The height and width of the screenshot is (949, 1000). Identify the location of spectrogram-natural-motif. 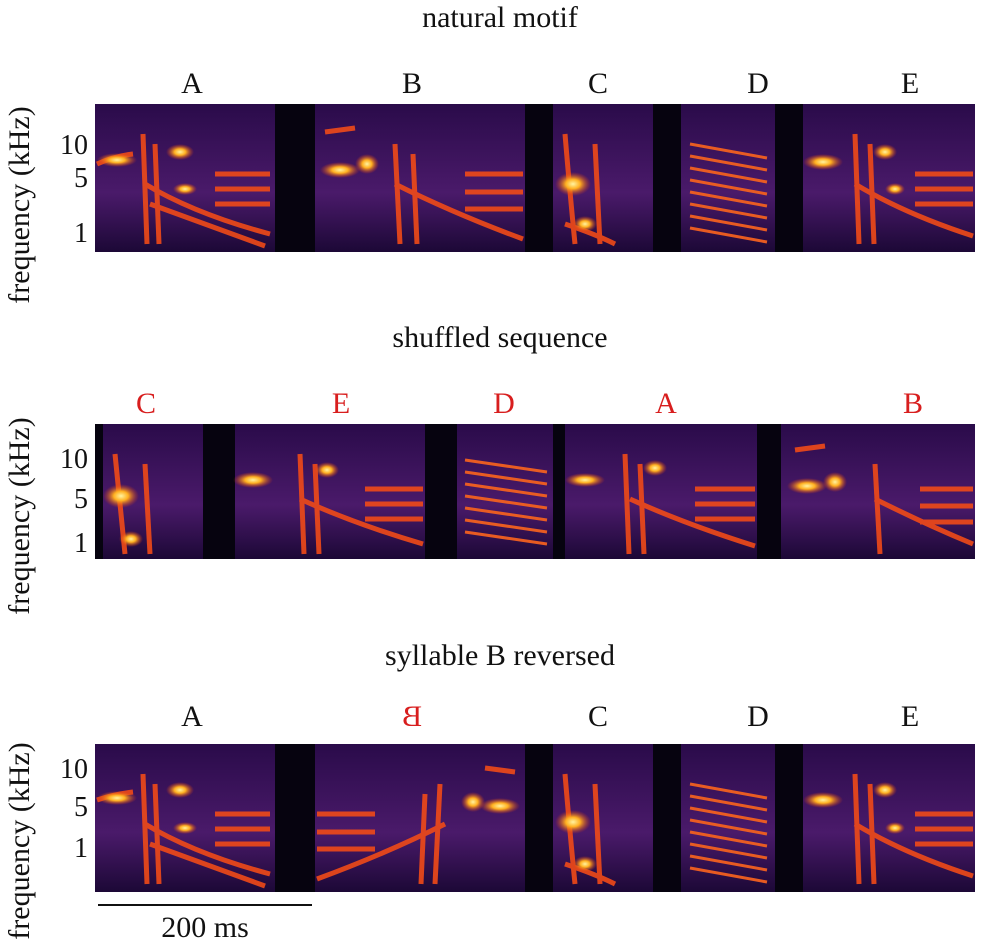
(535, 178).